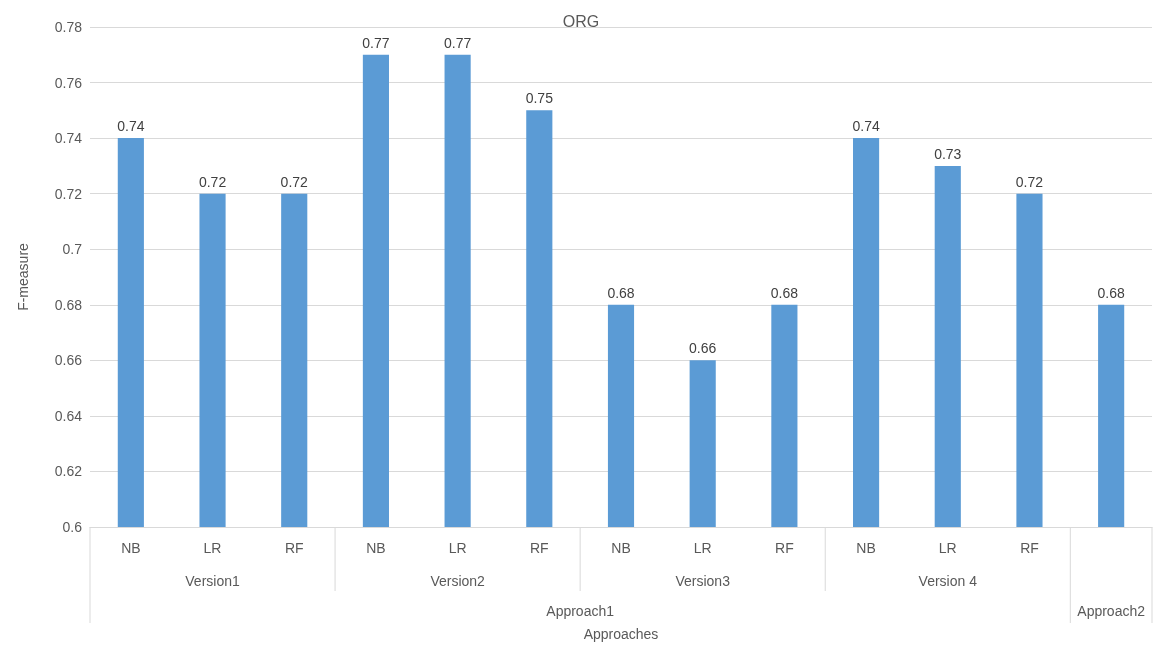 Image resolution: width=1162 pixels, height=655 pixels. Describe the element at coordinates (581, 21) in the screenshot. I see `chart-title: ORG` at that location.